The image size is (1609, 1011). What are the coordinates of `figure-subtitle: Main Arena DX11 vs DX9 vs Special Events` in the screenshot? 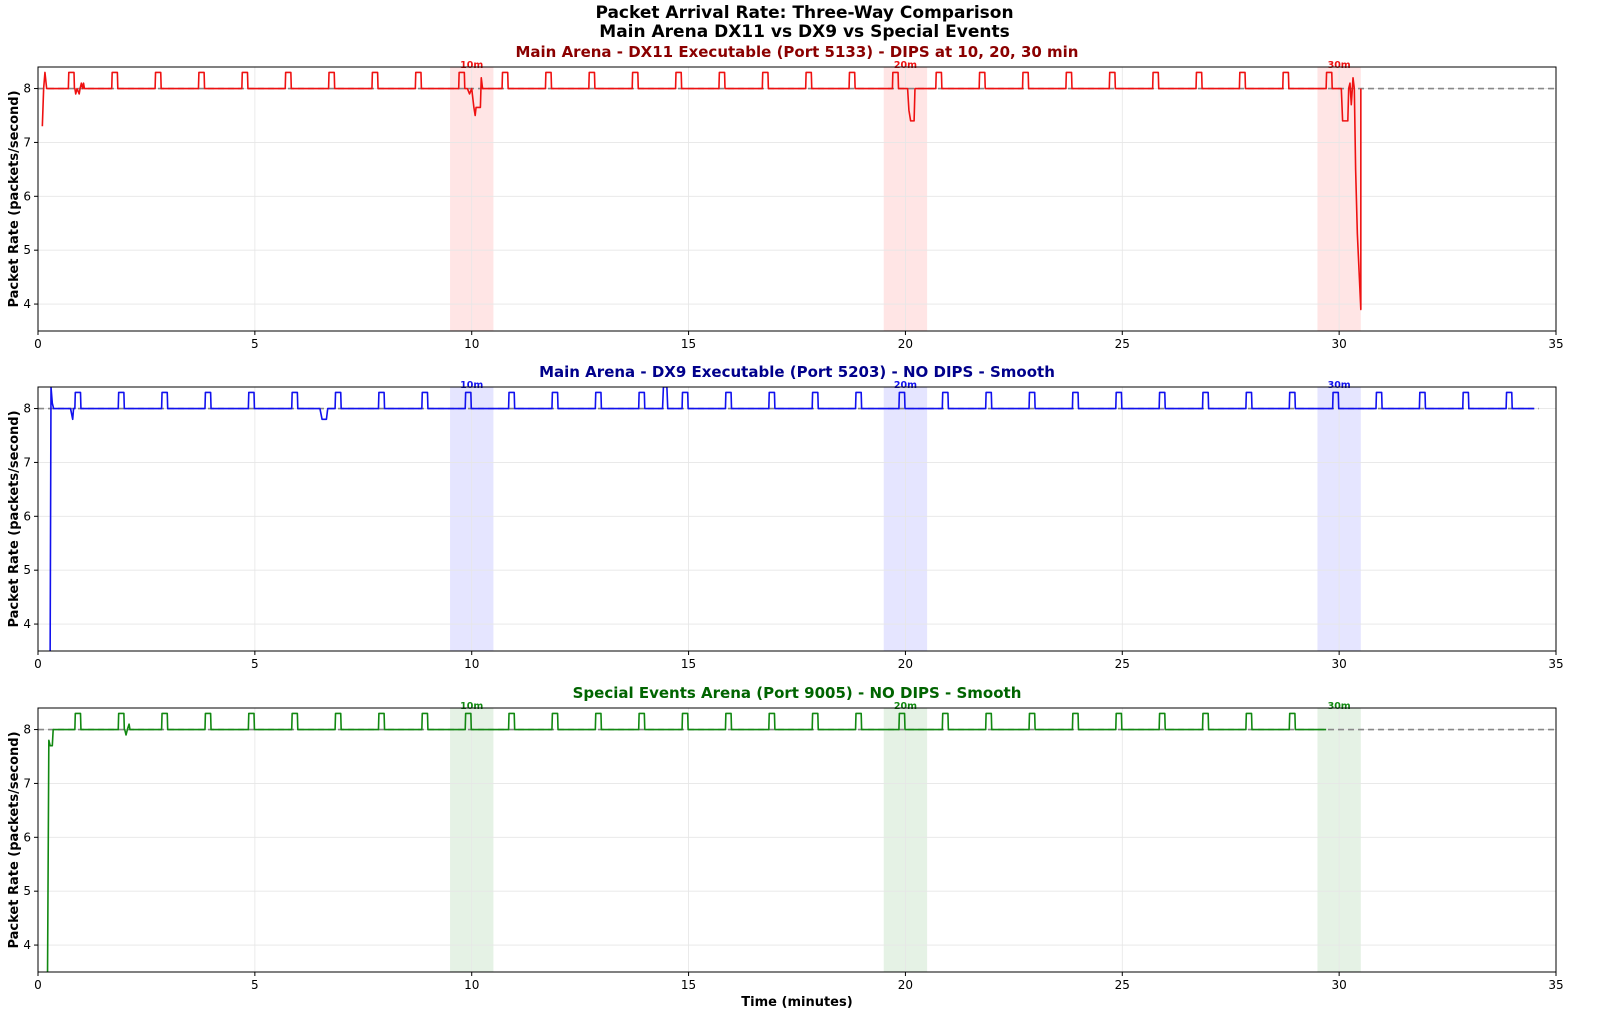 It's located at (804, 32).